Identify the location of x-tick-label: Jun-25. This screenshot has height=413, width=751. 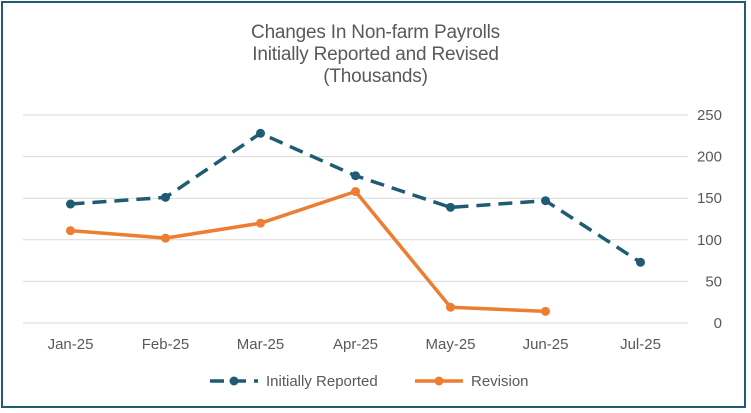
(546, 344).